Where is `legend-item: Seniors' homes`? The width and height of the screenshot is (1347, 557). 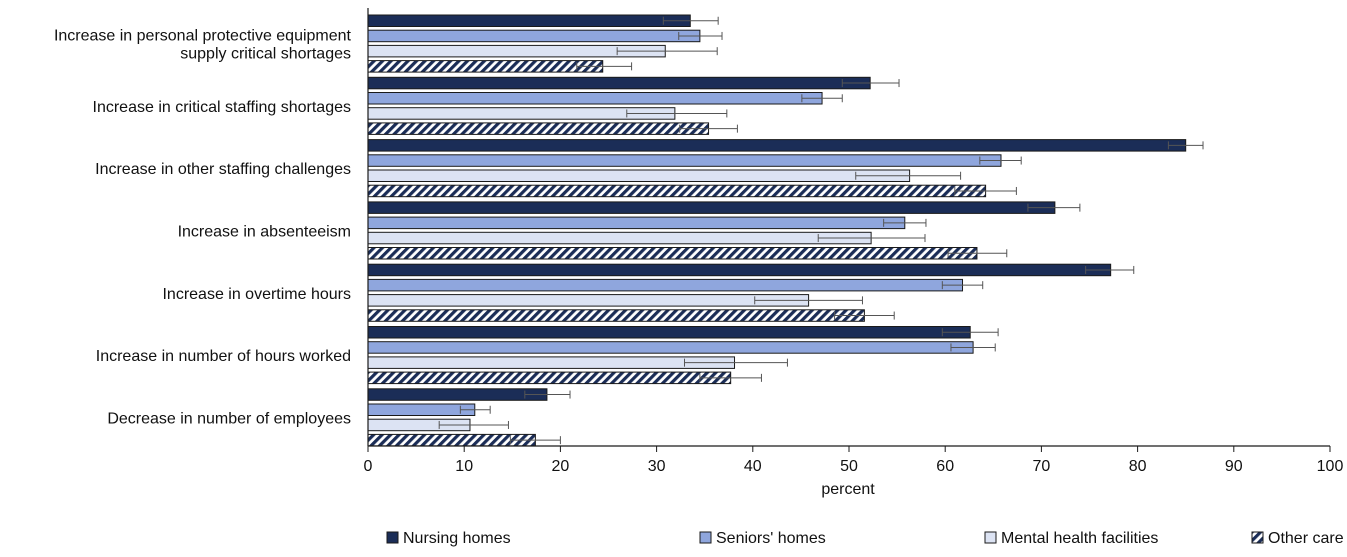
legend-item: Seniors' homes is located at coordinates (762, 538).